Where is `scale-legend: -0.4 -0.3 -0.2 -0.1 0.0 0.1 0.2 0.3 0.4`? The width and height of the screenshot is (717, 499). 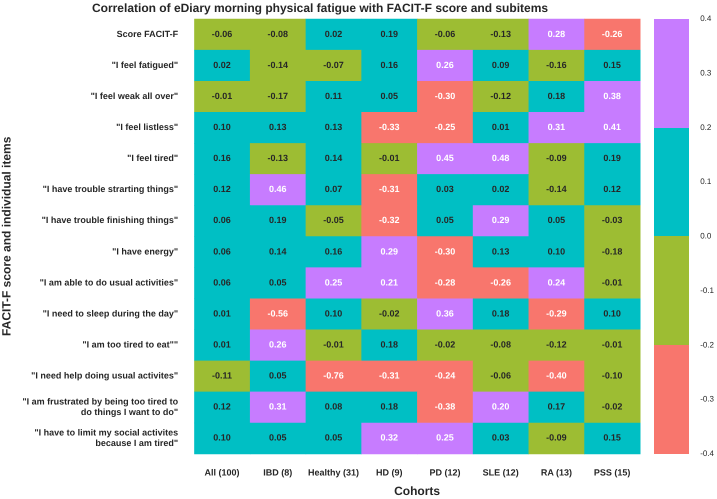 scale-legend: -0.4 -0.3 -0.2 -0.1 0.0 0.1 0.2 0.3 0.4 is located at coordinates (683, 249).